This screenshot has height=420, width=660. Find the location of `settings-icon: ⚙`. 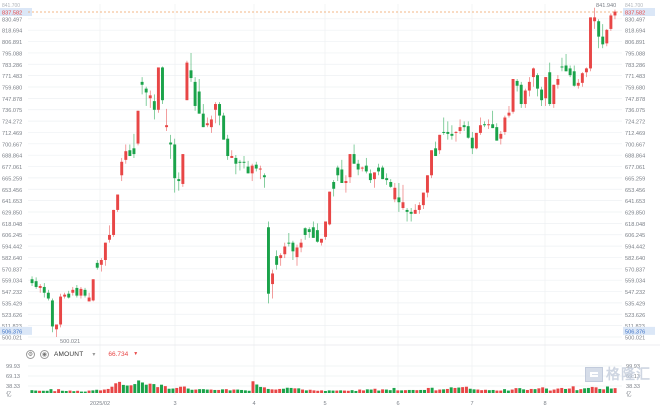

settings-icon: ⚙ is located at coordinates (30, 354).